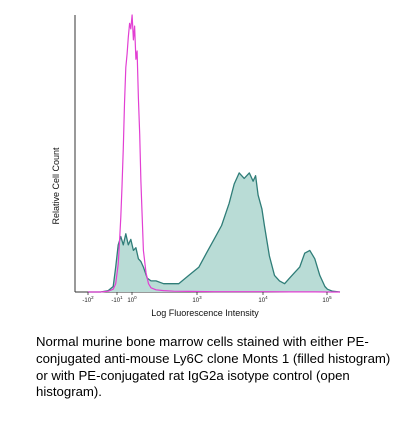  Describe the element at coordinates (327, 299) in the screenshot. I see `x-tick-label: 10⁵` at that location.